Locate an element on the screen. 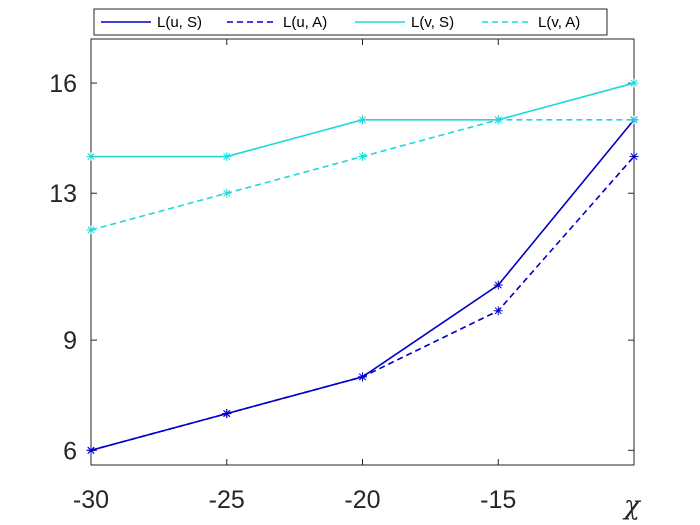  x-tick-label: -20 is located at coordinates (362, 500).